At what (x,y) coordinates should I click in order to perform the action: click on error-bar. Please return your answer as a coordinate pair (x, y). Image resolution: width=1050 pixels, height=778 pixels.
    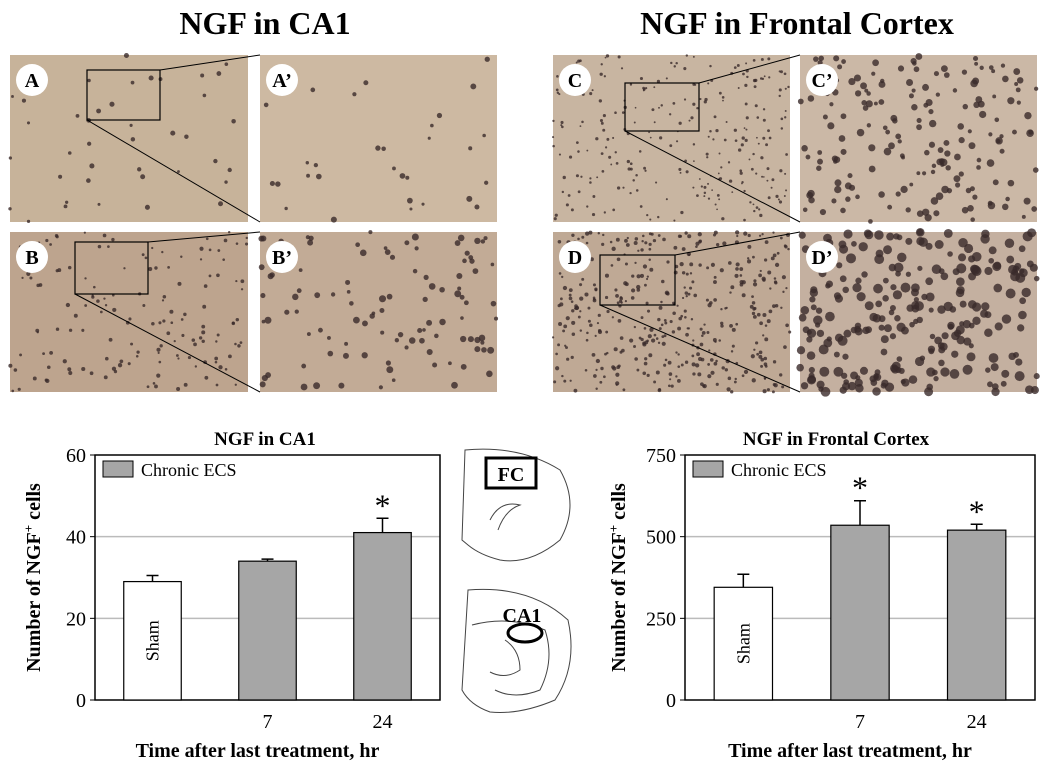
    Looking at the image, I should click on (152, 578).